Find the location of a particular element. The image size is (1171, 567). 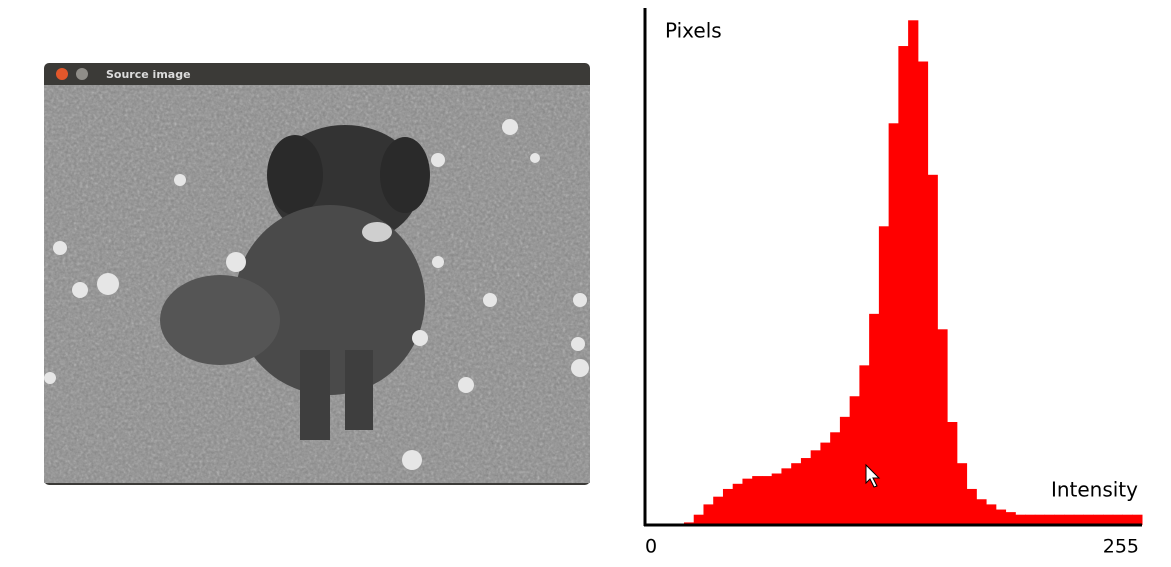

window-title: Source image is located at coordinates (148, 74).